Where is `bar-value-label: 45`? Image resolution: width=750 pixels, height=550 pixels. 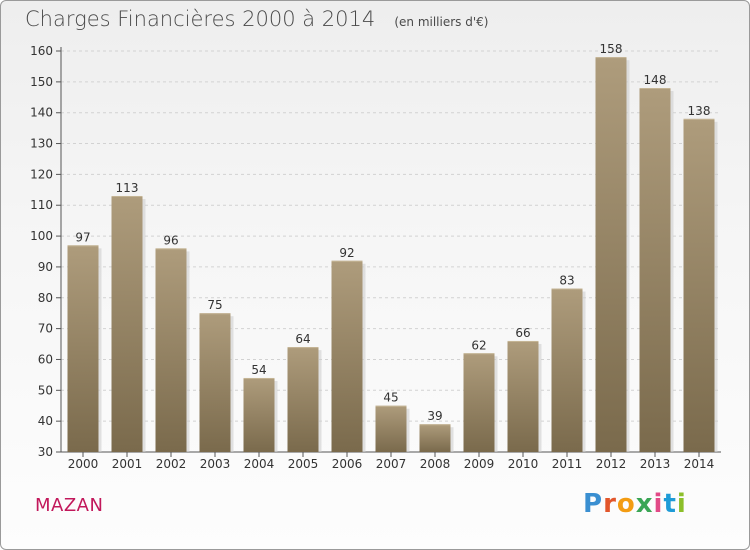
bar-value-label: 45 is located at coordinates (390, 398).